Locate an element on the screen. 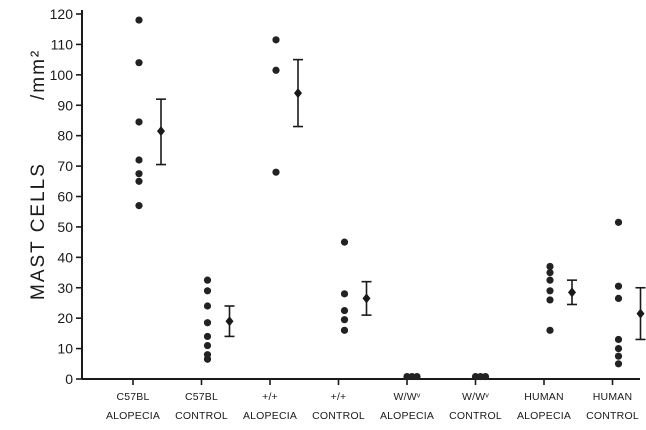 Image resolution: width=646 pixels, height=430 pixels. y-tick-label: 110 is located at coordinates (62, 44).